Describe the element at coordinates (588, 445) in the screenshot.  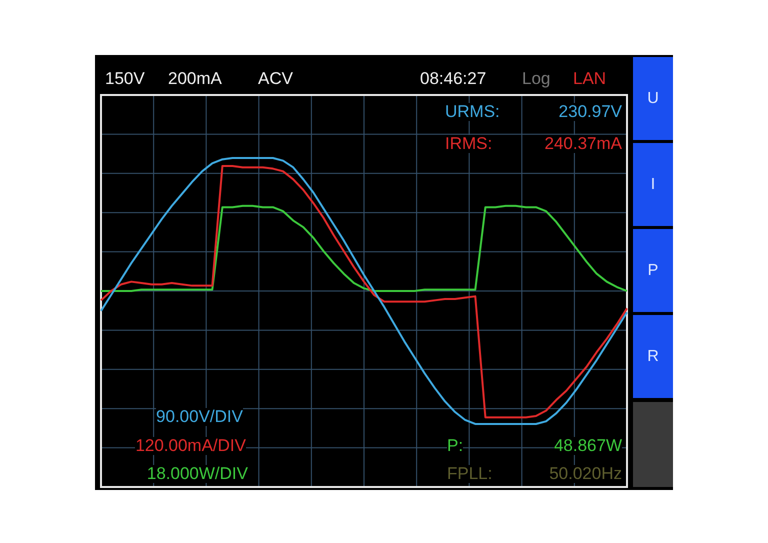
I see `text: 48.867W` at that location.